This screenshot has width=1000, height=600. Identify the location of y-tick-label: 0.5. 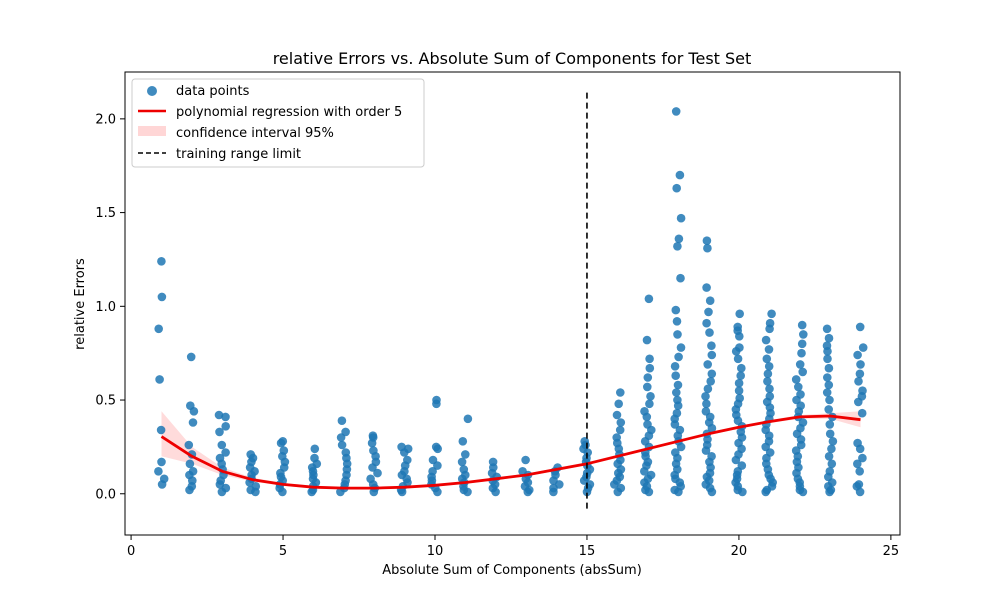
(105, 401).